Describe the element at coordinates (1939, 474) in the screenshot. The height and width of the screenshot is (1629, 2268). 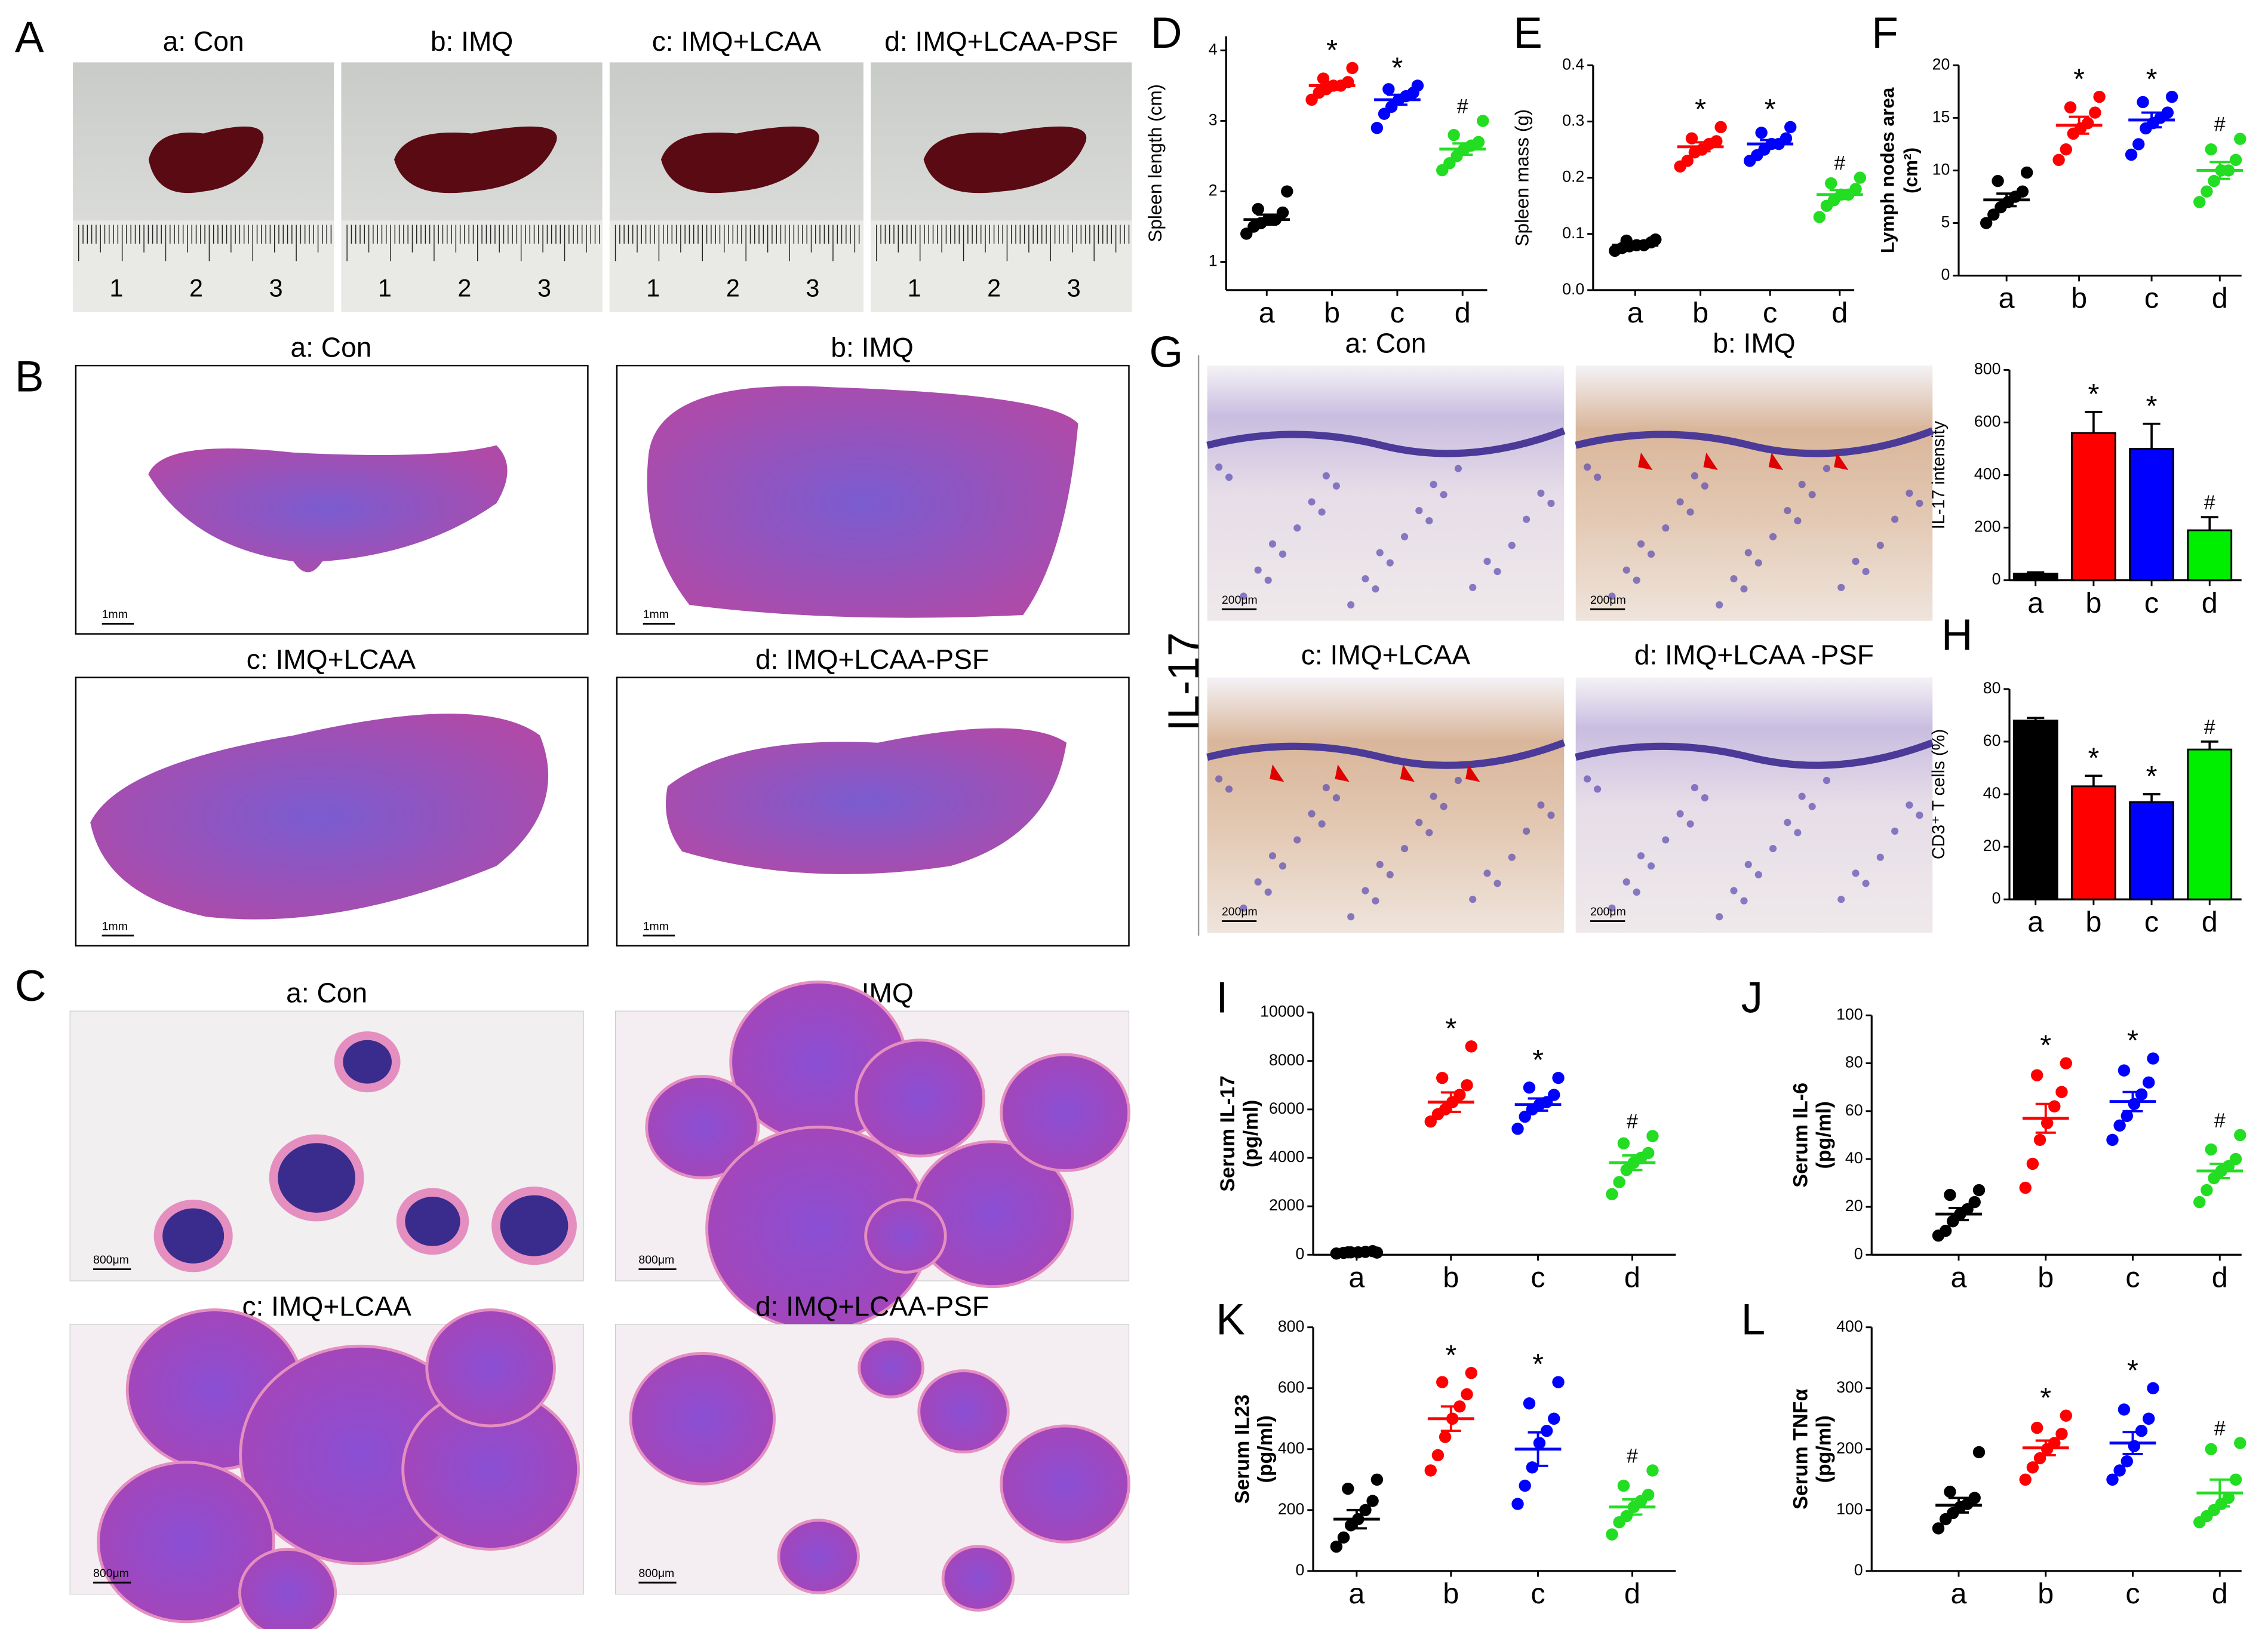
I see `y-axis-label: IL-17 intensity` at that location.